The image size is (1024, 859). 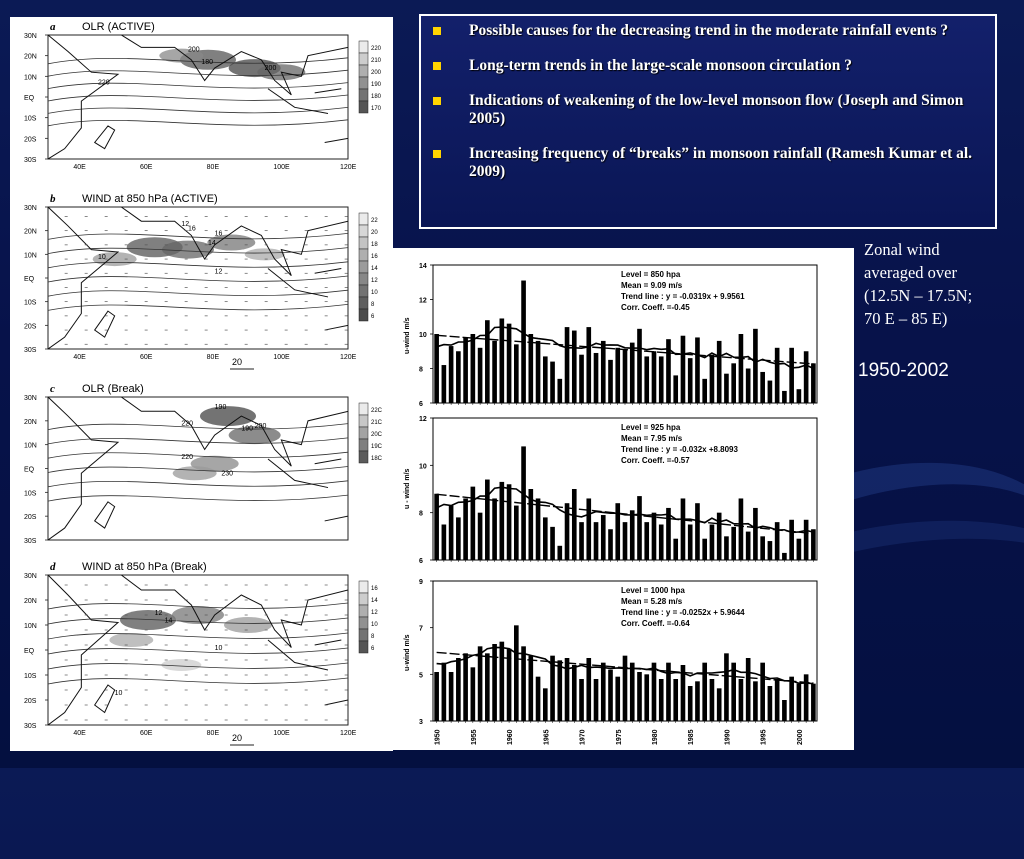 What do you see at coordinates (376, 61) in the screenshot?
I see `map-legend-label: 210` at bounding box center [376, 61].